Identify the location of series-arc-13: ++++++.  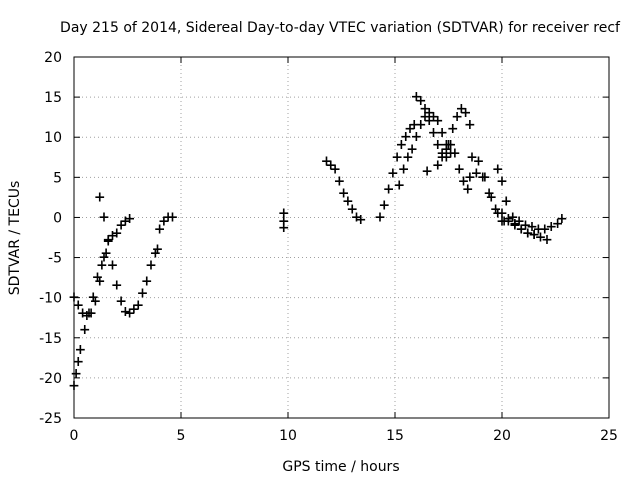
(486, 197).